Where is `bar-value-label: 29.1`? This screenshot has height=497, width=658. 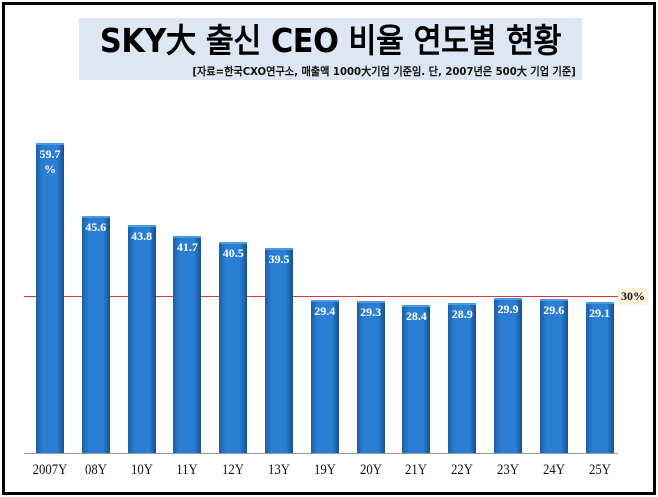
bar-value-label: 29.1 is located at coordinates (600, 312).